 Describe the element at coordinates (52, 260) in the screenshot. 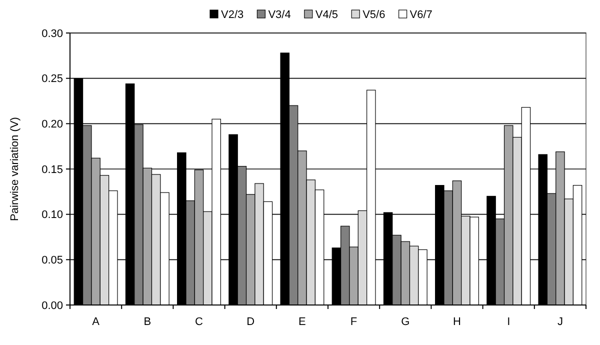

I see `y-tick-label: 0.05` at that location.